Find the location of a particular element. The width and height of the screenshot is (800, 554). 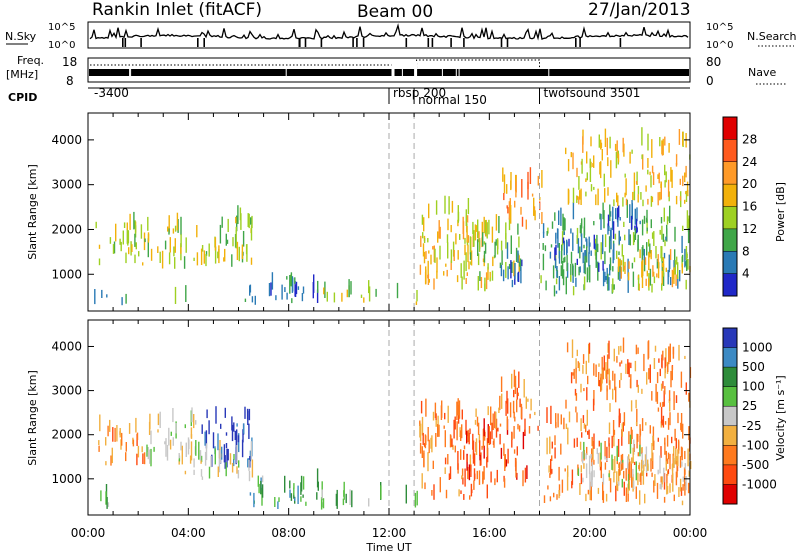

date-title: 27/Jan/2013 is located at coordinates (639, 10).